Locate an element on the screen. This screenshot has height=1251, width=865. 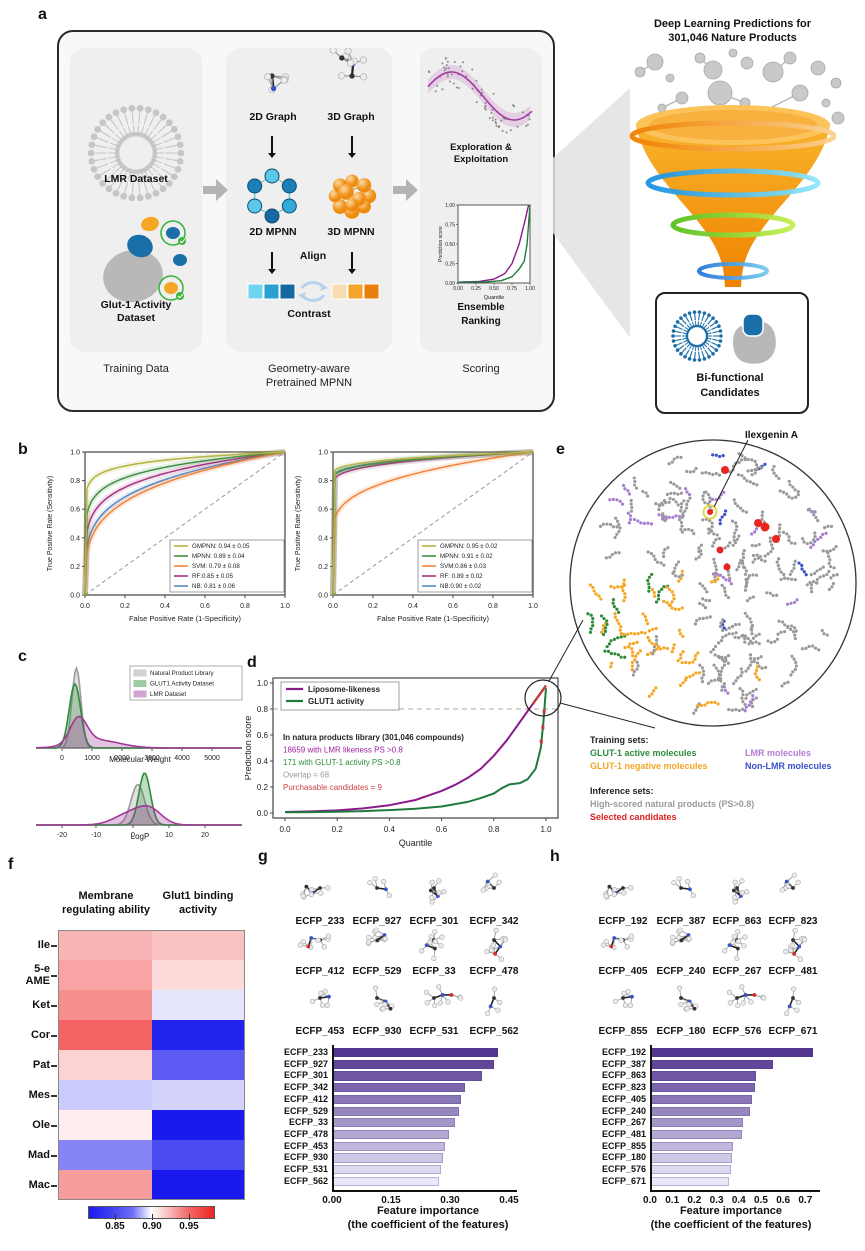
fragment-label: ECFP_233 is located at coordinates (320, 921).